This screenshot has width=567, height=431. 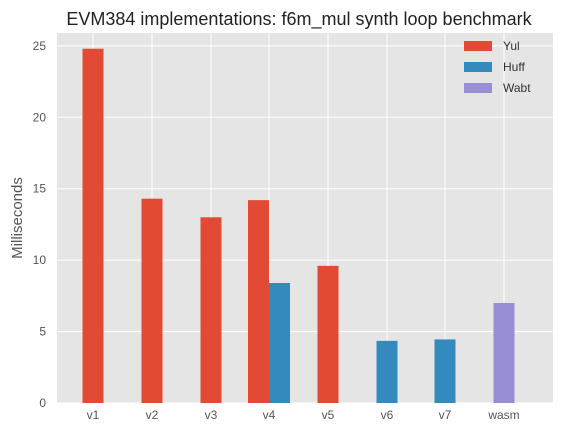 I want to click on bar-huff-v7, so click(x=445, y=371).